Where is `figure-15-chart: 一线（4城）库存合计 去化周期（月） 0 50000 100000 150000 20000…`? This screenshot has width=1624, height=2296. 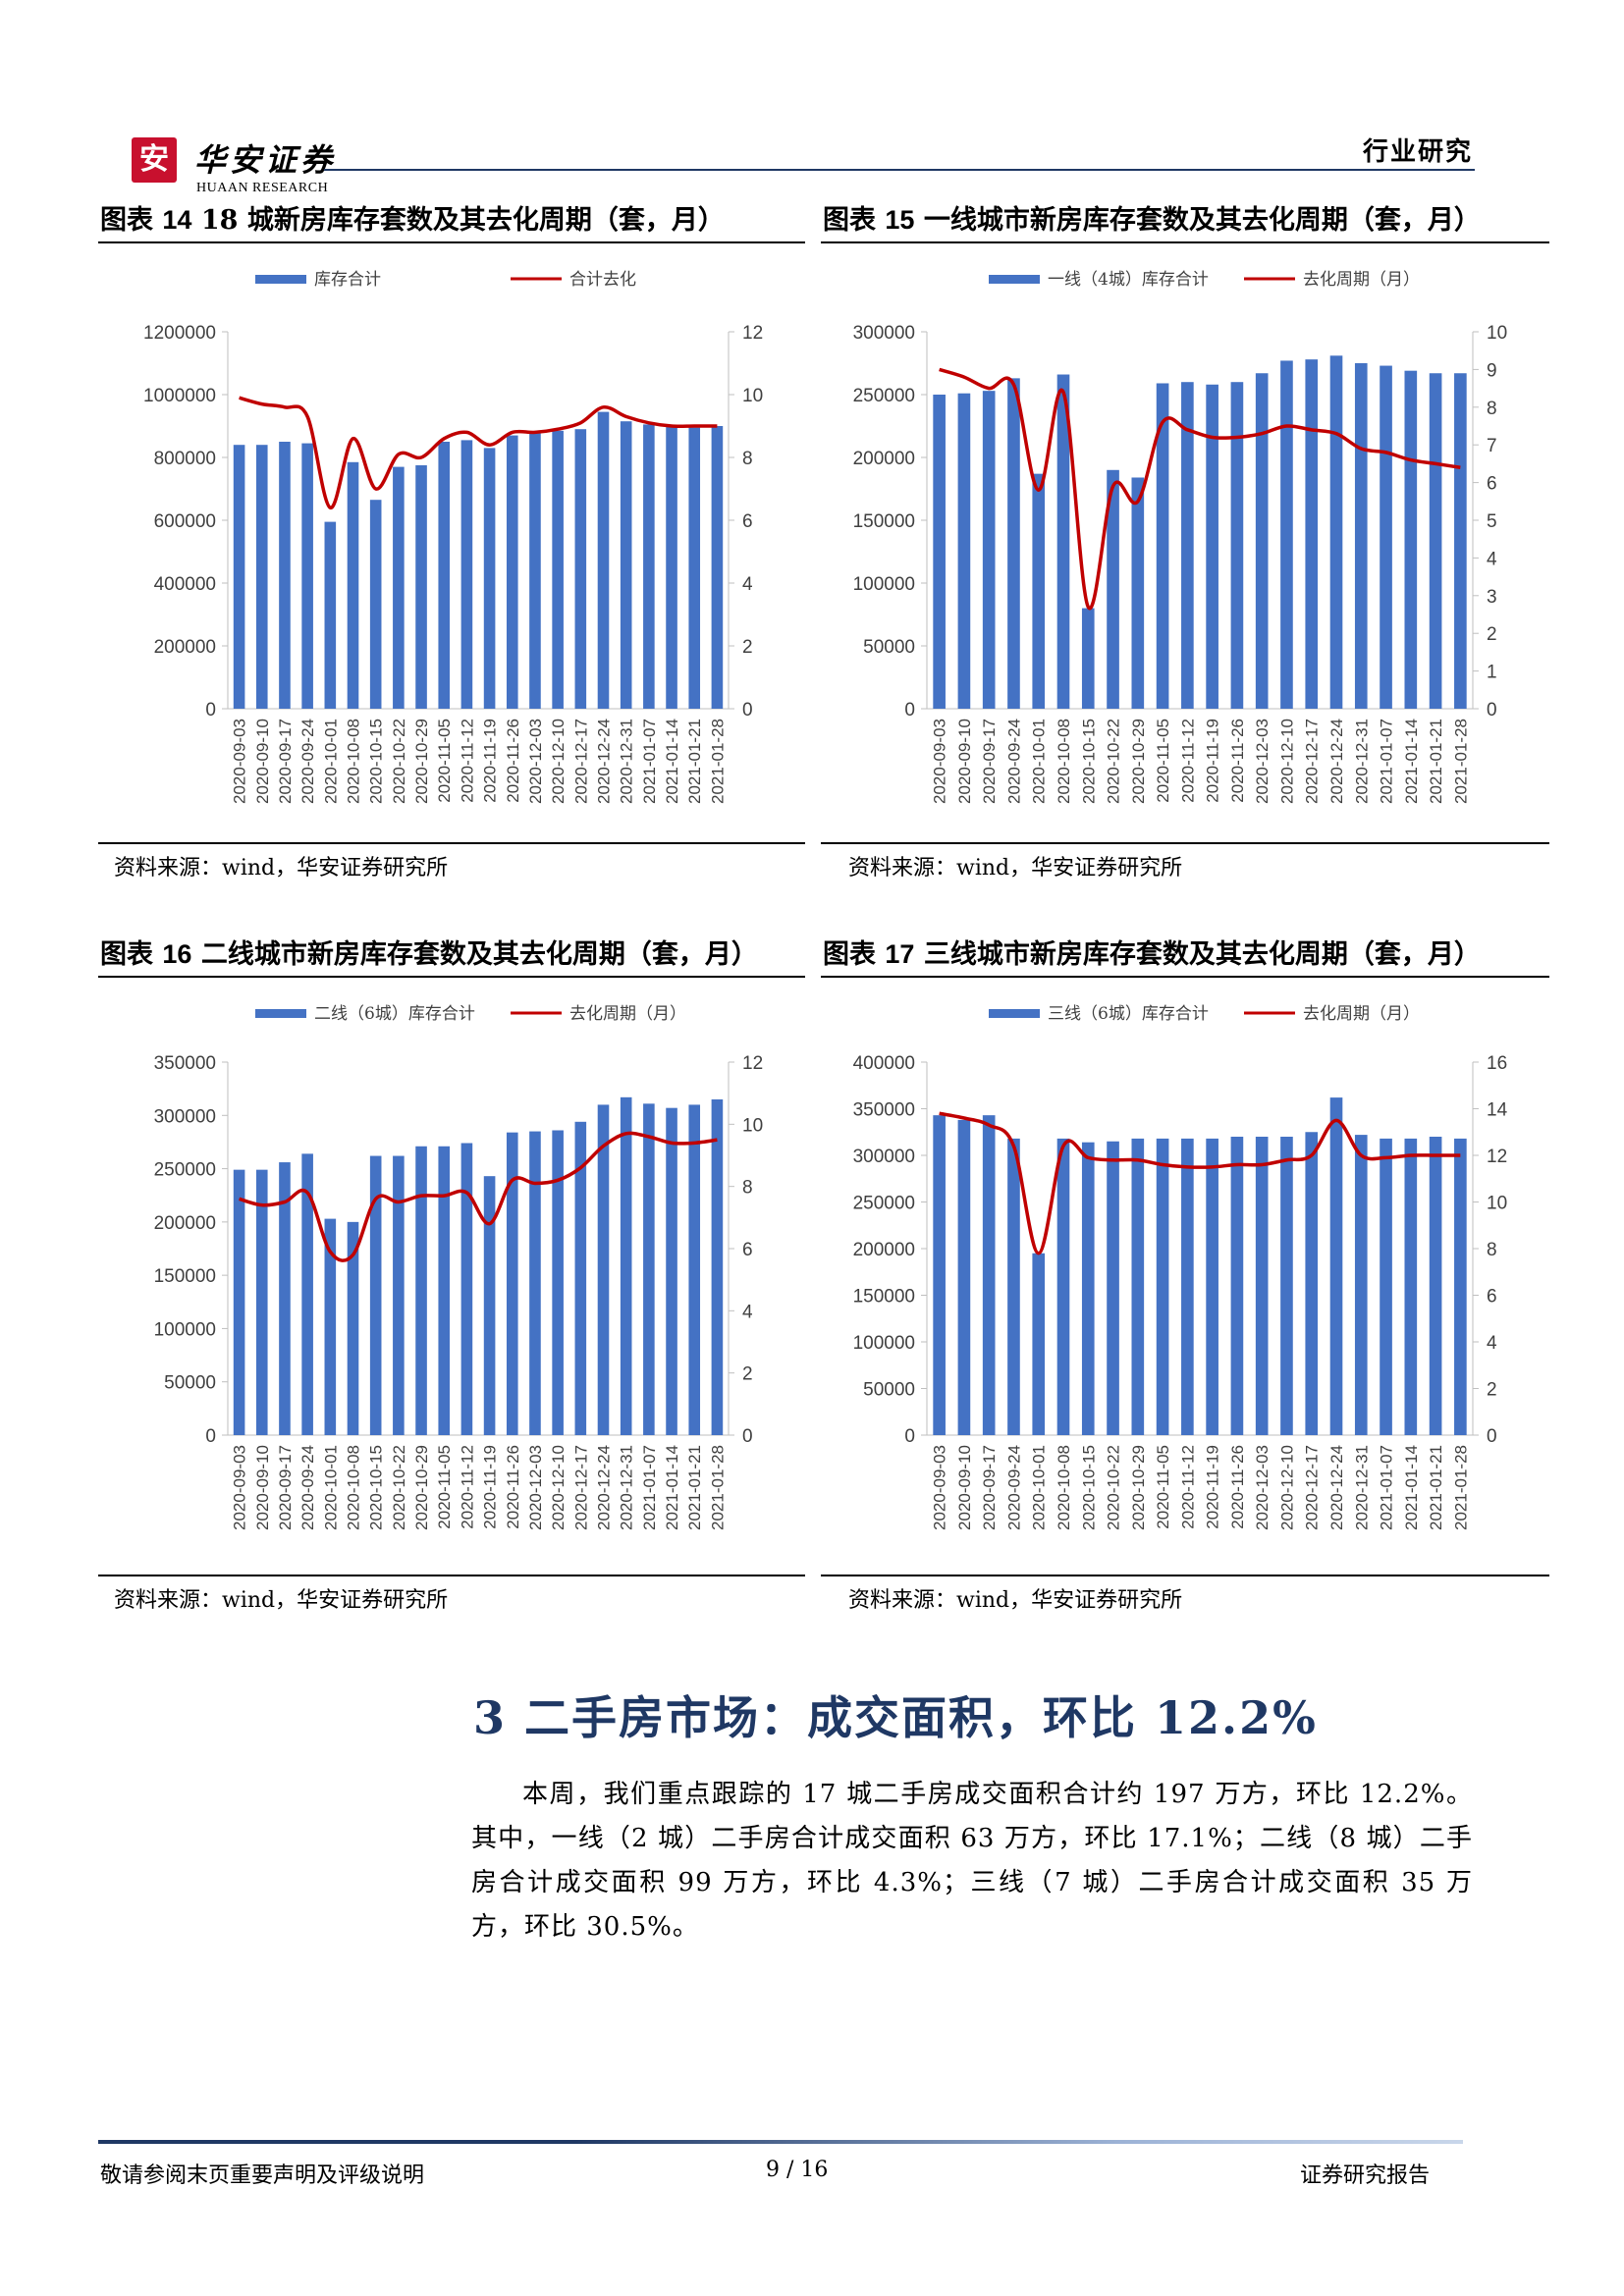
figure-15-chart: 一线（4城）库存合计 去化周期（月） 0 50000 100000 150000 20000… is located at coordinates (1180, 537).